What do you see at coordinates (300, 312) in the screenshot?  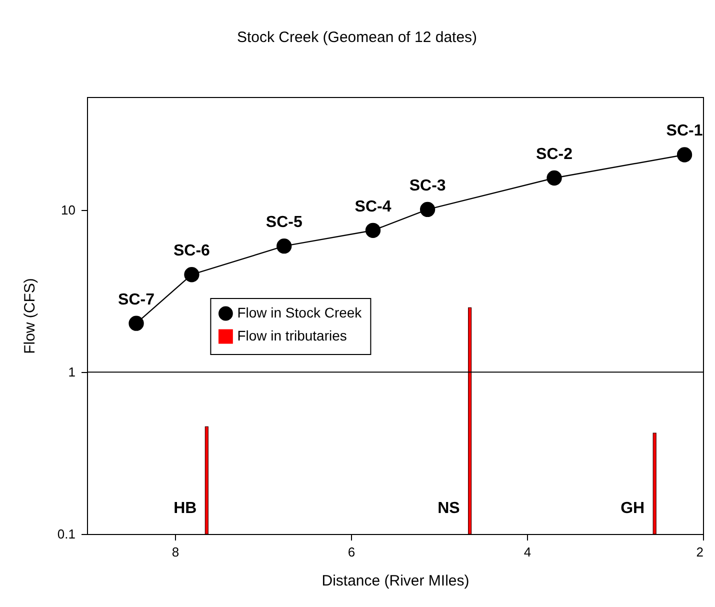 I see `legend-label: Flow in Stock Creek` at bounding box center [300, 312].